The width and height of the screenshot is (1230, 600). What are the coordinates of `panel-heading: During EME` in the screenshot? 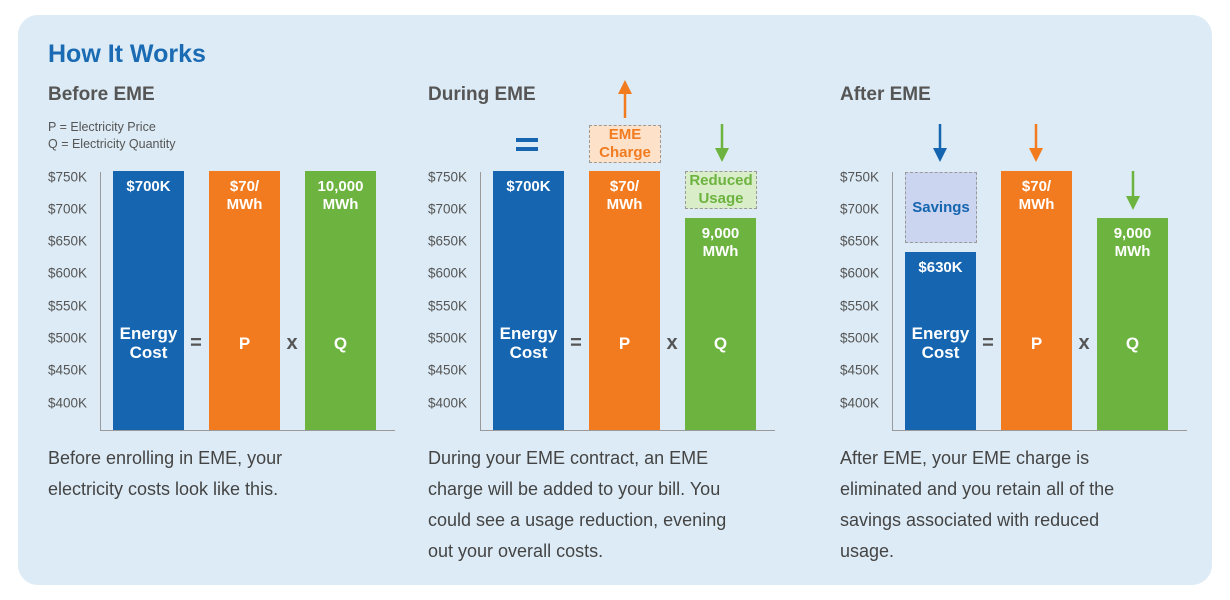 It's located at (482, 94).